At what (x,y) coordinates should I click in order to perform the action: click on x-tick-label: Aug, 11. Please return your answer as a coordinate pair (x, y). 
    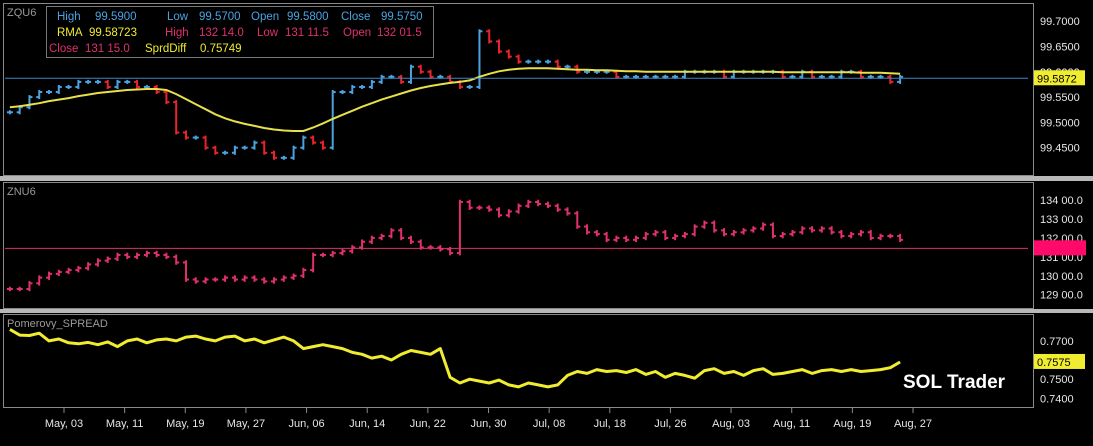
    Looking at the image, I should click on (791, 424).